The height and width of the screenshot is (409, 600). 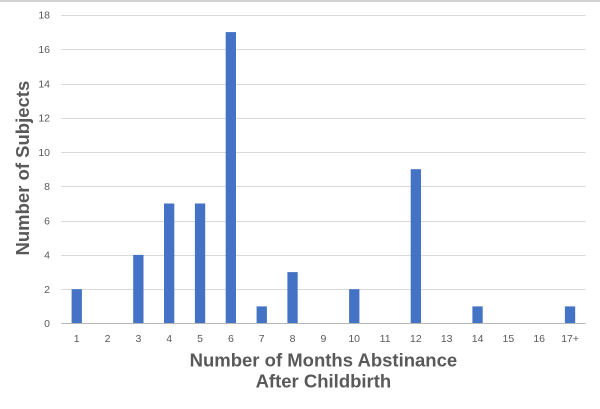 I want to click on svg-text: 1, so click(x=77, y=339).